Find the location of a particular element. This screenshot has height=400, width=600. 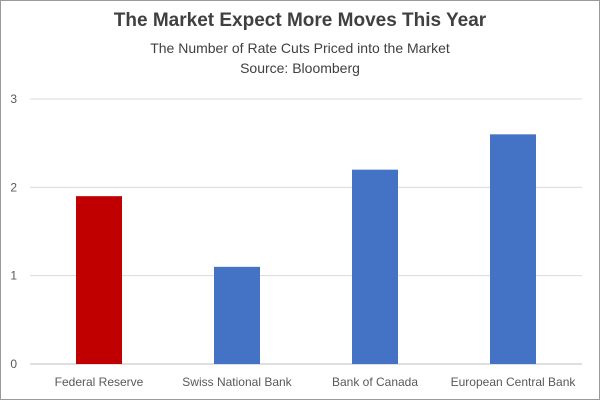

chart-source: Source: Bloomberg is located at coordinates (300, 68).